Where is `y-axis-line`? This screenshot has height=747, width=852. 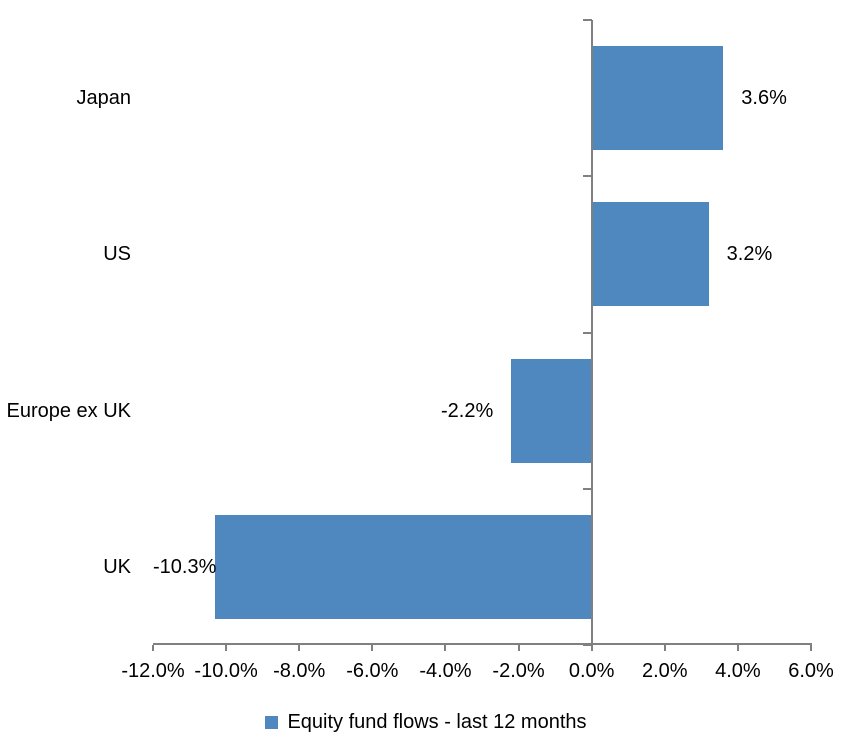
y-axis-line is located at coordinates (591, 332).